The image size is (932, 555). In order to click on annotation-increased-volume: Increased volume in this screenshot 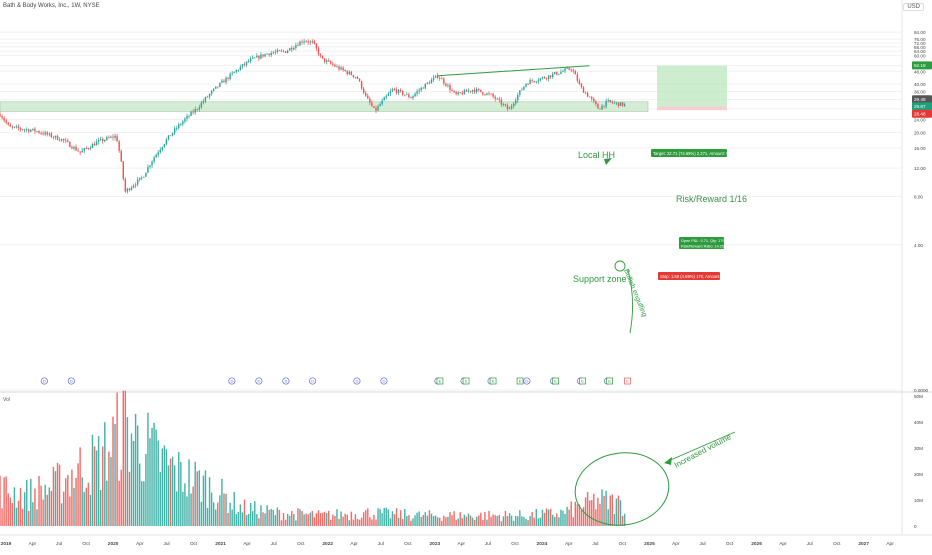, I will do `click(703, 451)`.